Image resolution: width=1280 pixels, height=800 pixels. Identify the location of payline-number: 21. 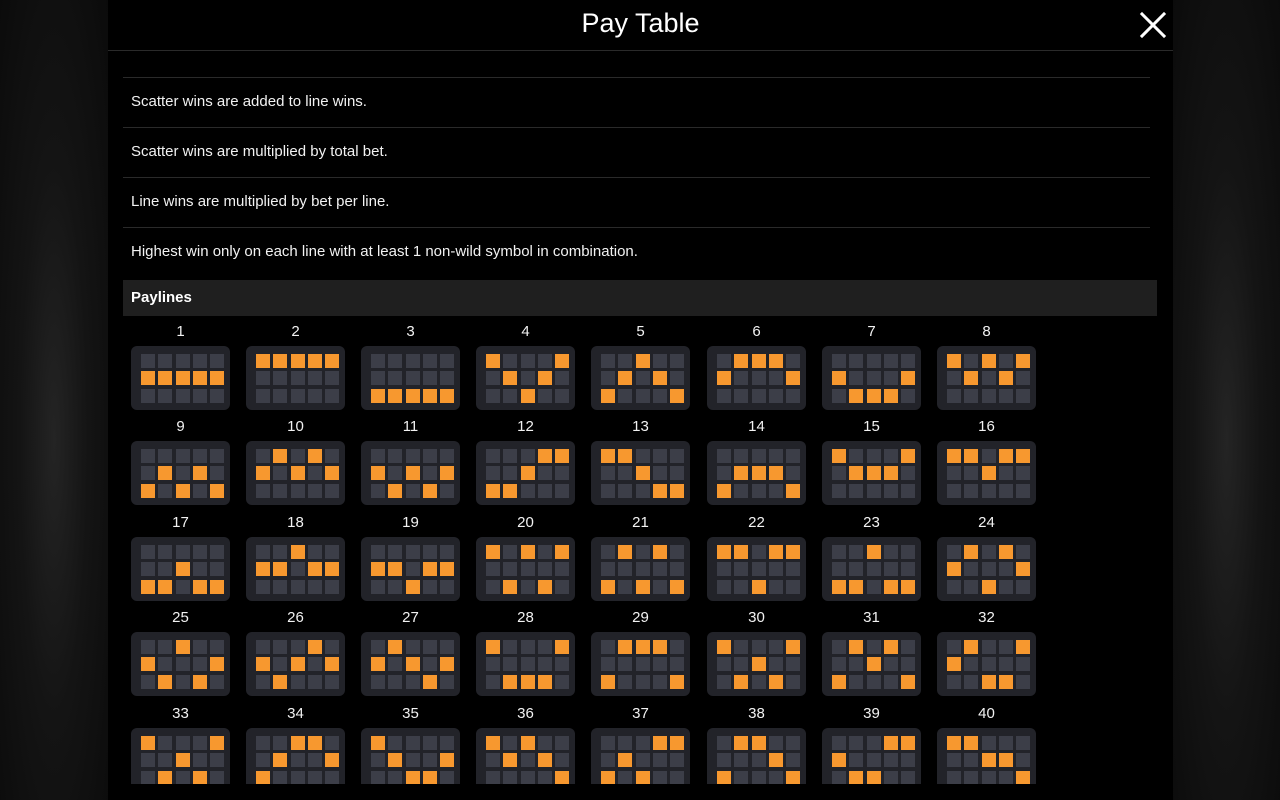
(640, 522).